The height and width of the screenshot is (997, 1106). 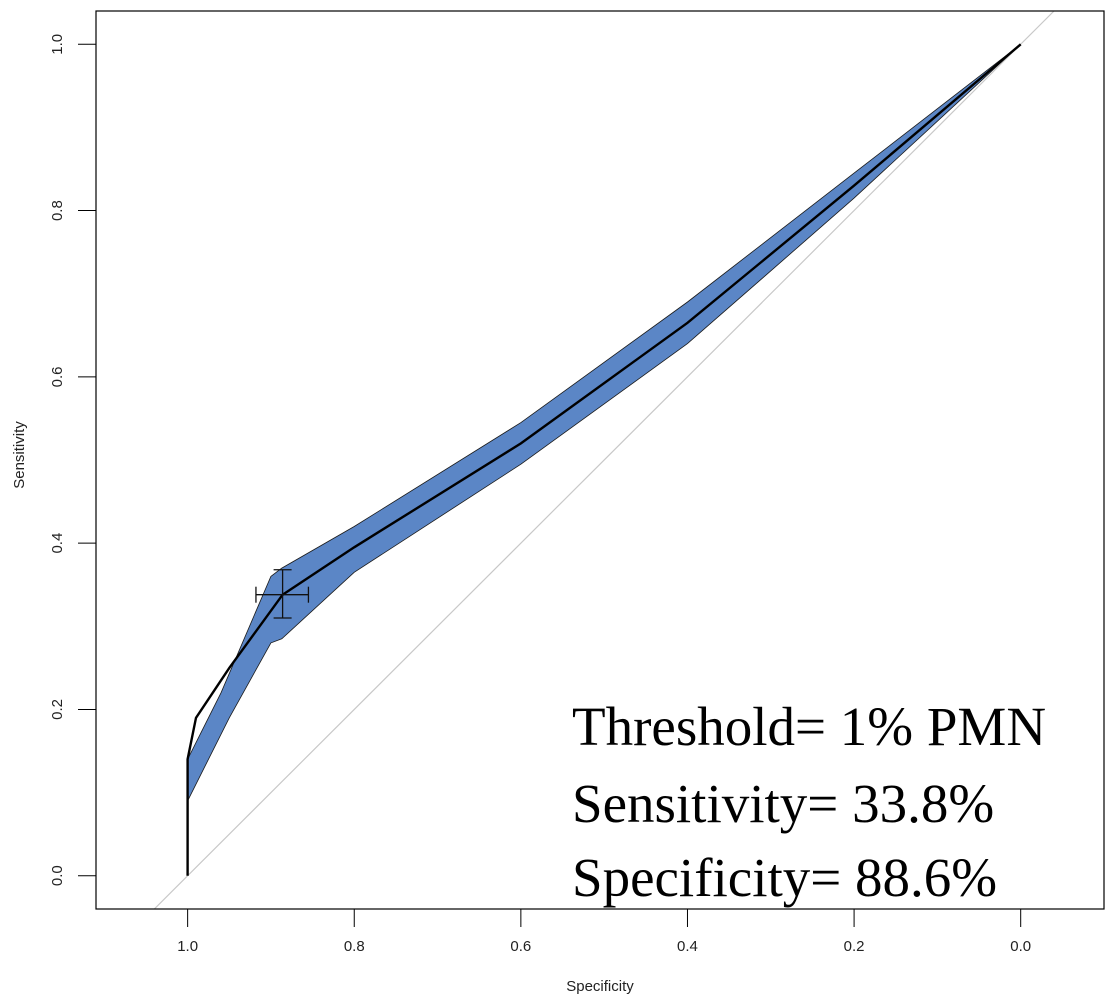 What do you see at coordinates (57, 376) in the screenshot?
I see `y-tick-label: 0.6` at bounding box center [57, 376].